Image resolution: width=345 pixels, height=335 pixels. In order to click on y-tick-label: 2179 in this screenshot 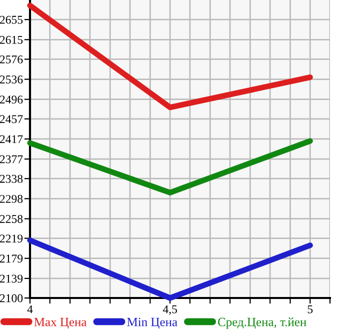, I will do `click(11, 258)`.